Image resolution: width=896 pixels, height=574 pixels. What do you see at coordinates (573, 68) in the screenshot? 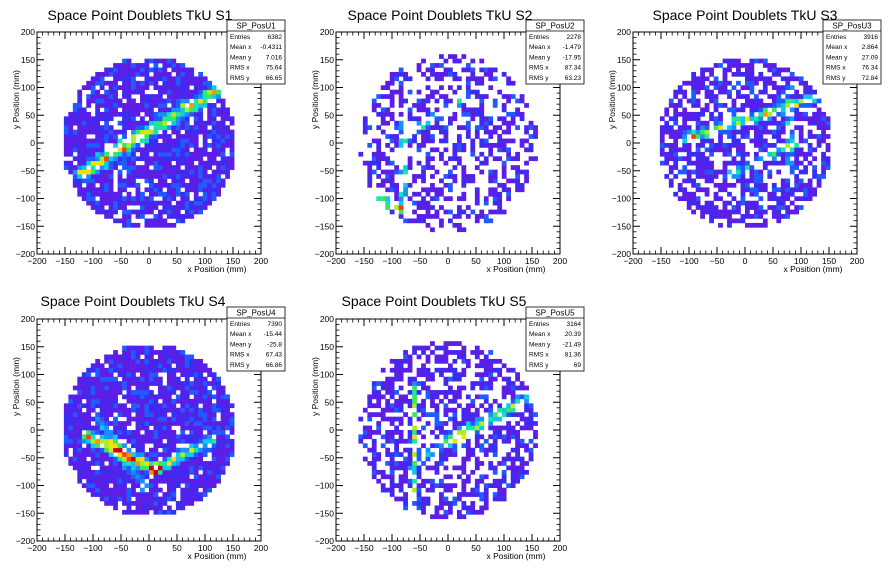
I see `stats-value: 87.34` at bounding box center [573, 68].